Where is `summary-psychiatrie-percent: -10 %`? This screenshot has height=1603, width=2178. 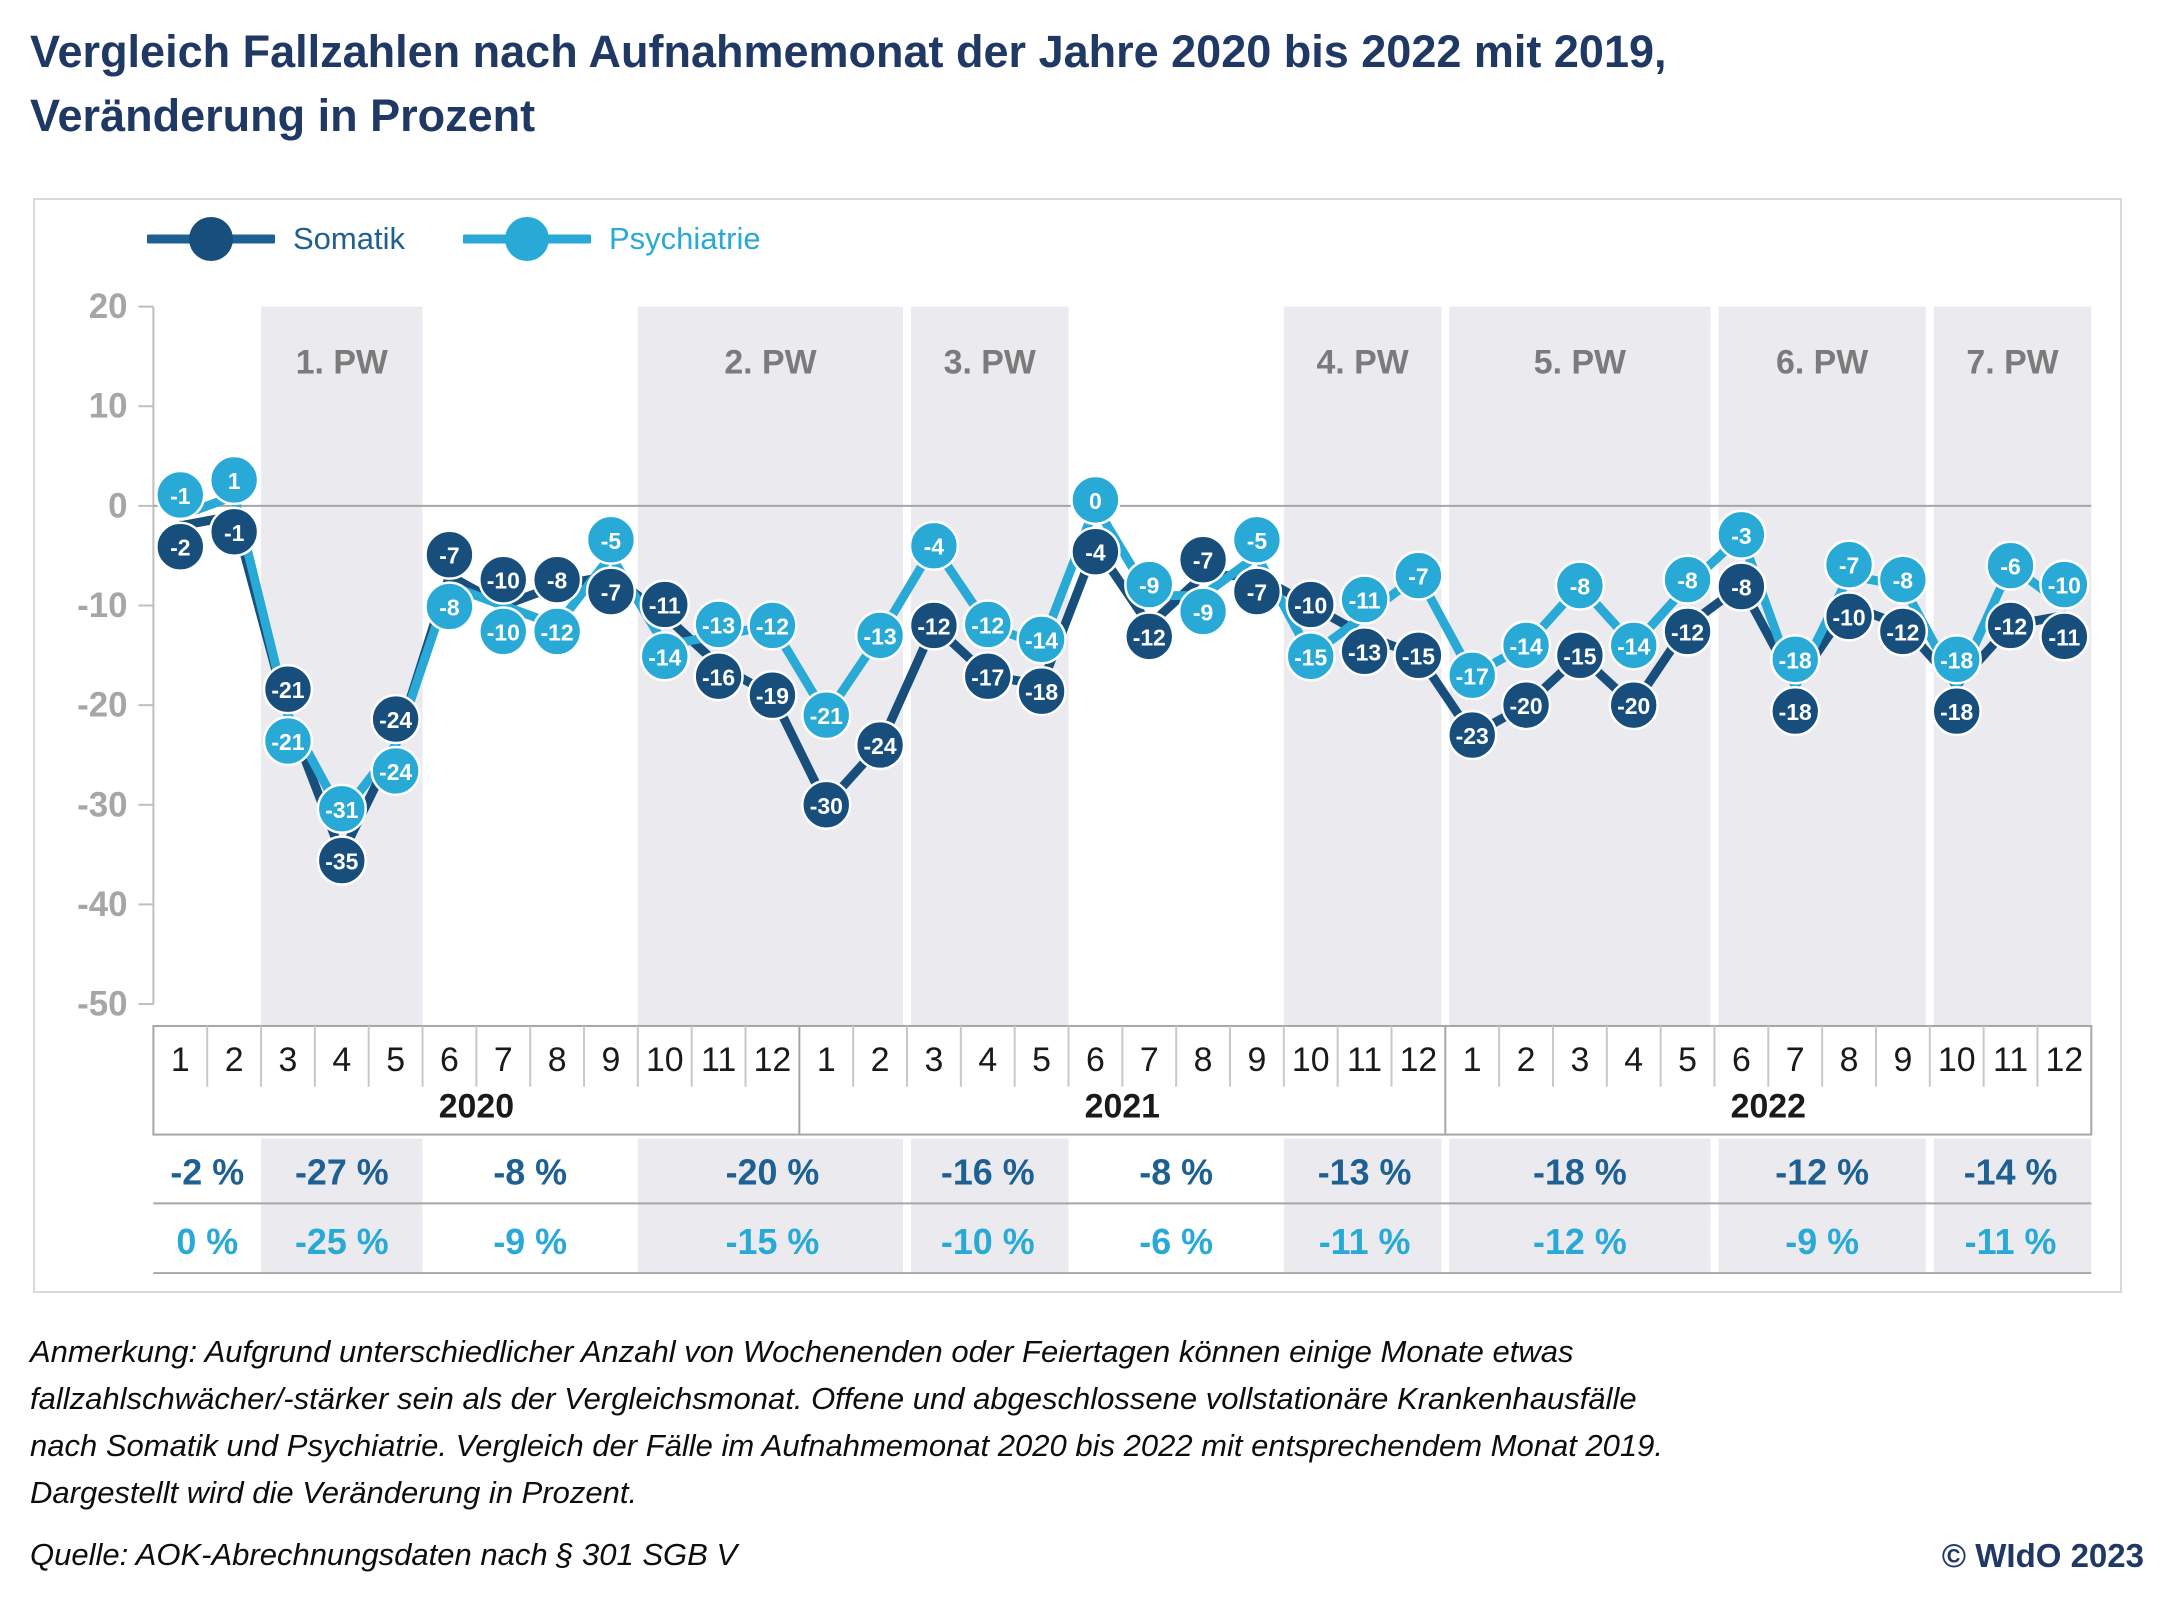
summary-psychiatrie-percent: -10 % is located at coordinates (988, 1242).